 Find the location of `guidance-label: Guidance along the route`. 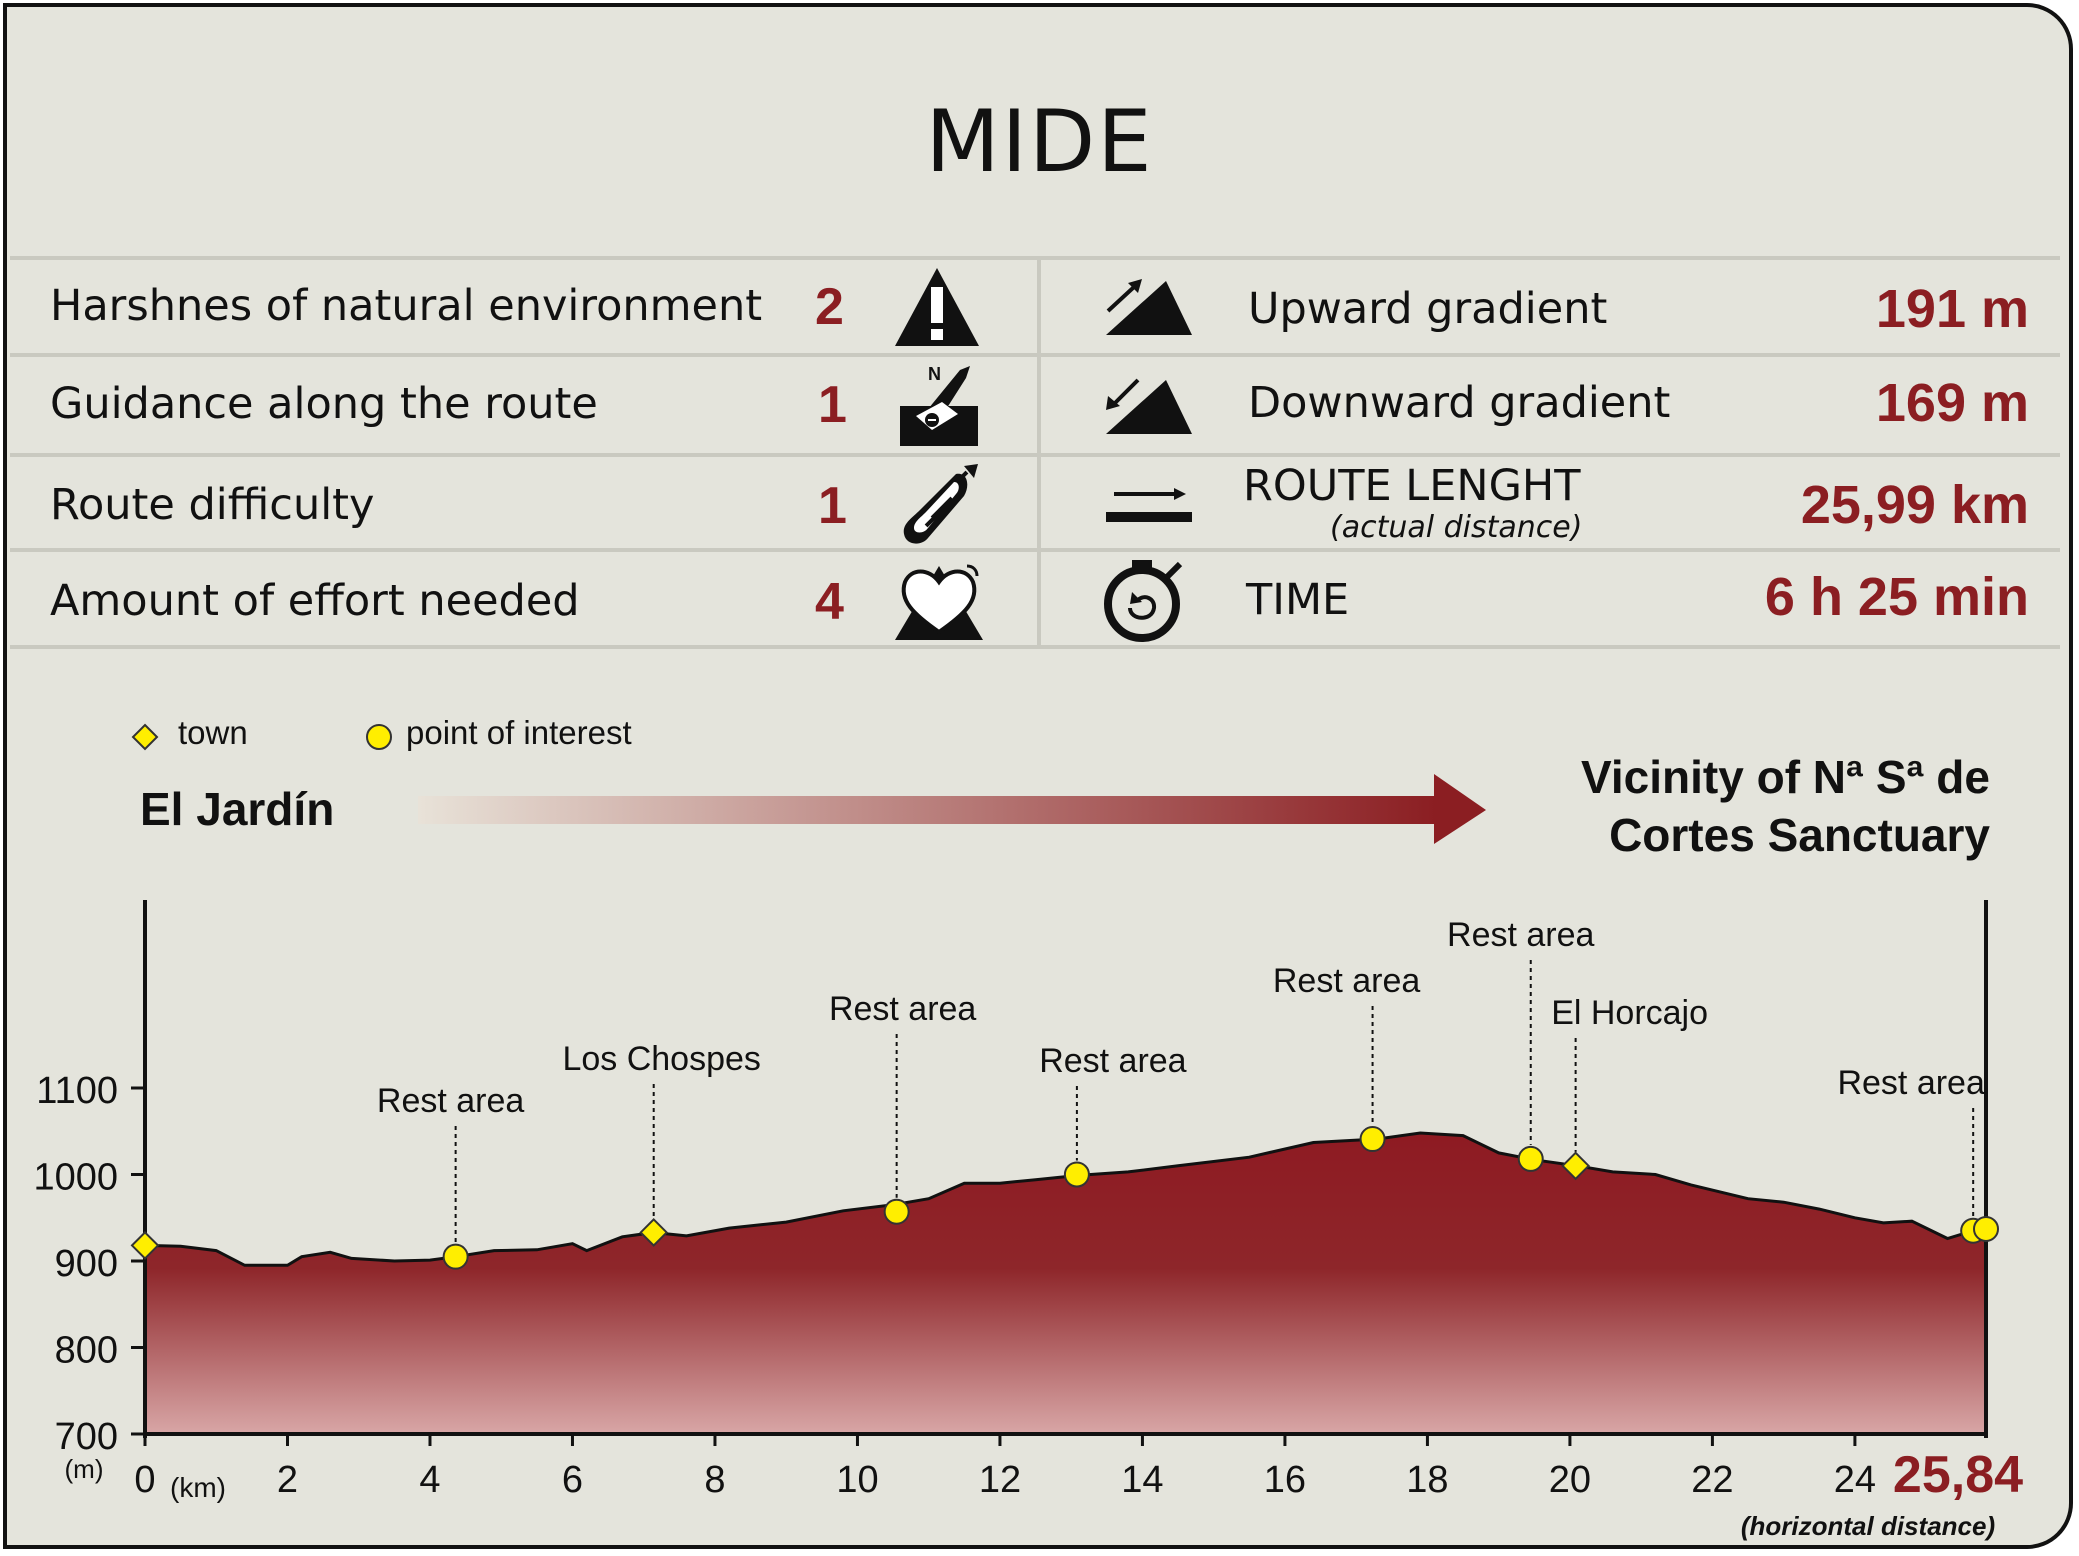

guidance-label: Guidance along the route is located at coordinates (324, 404).